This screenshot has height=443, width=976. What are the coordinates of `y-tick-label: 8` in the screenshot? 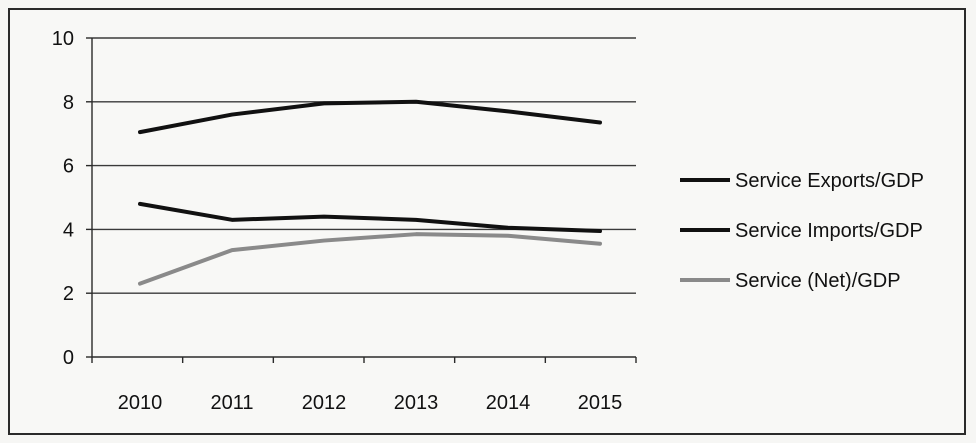 It's located at (68, 103).